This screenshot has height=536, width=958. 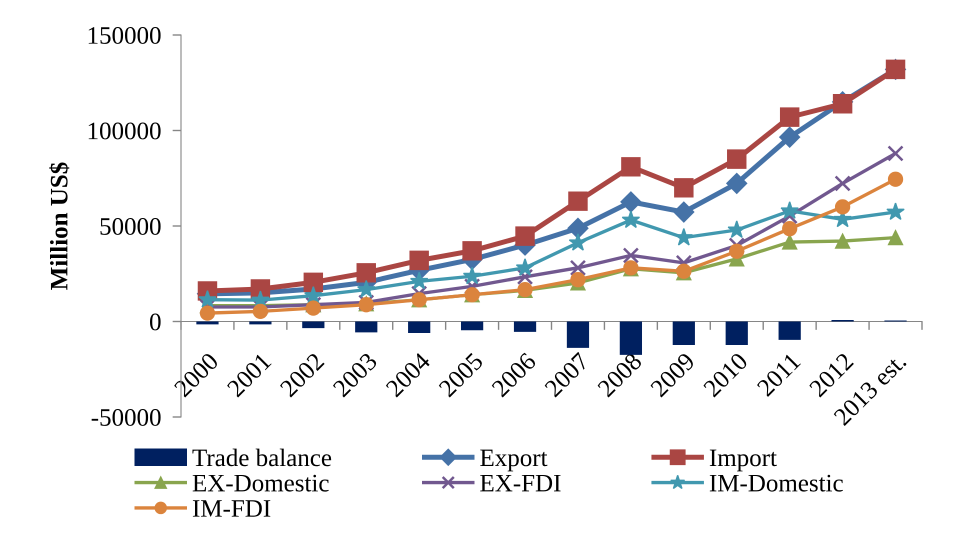 What do you see at coordinates (262, 457) in the screenshot?
I see `legend-label: Trade balance` at bounding box center [262, 457].